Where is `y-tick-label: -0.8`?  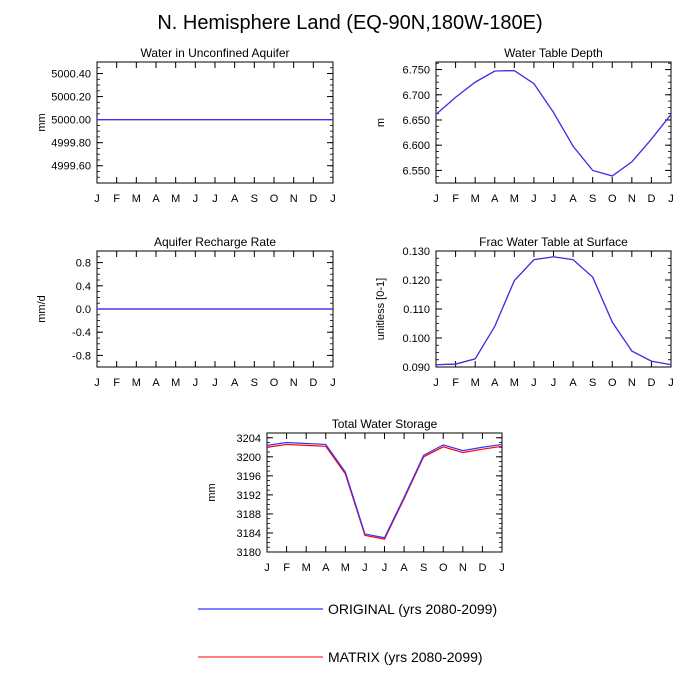 y-tick-label: -0.8 is located at coordinates (81, 356).